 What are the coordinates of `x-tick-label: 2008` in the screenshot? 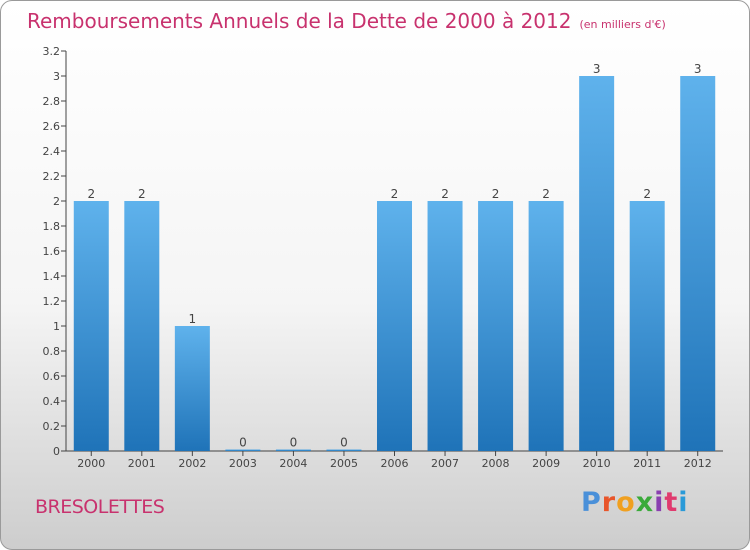 It's located at (496, 463).